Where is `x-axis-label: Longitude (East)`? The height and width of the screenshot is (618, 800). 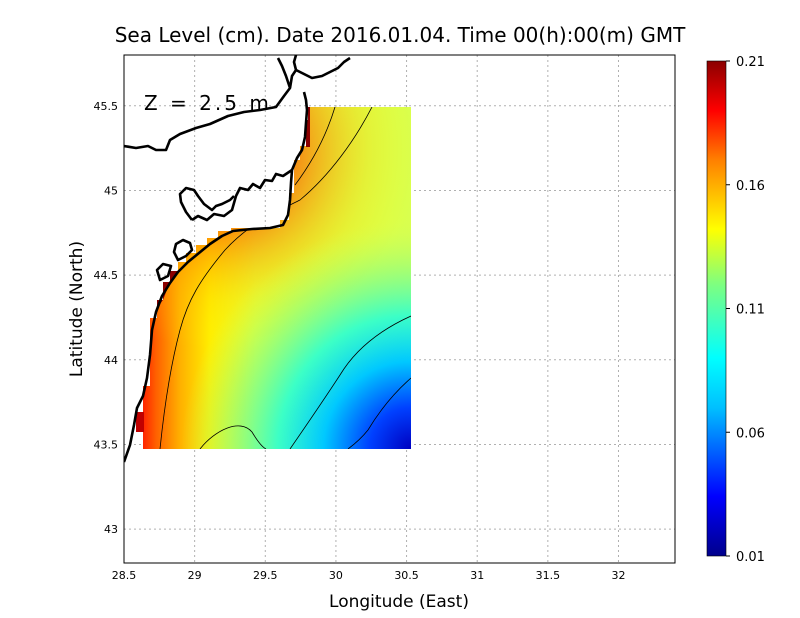 x-axis-label: Longitude (East) is located at coordinates (399, 602).